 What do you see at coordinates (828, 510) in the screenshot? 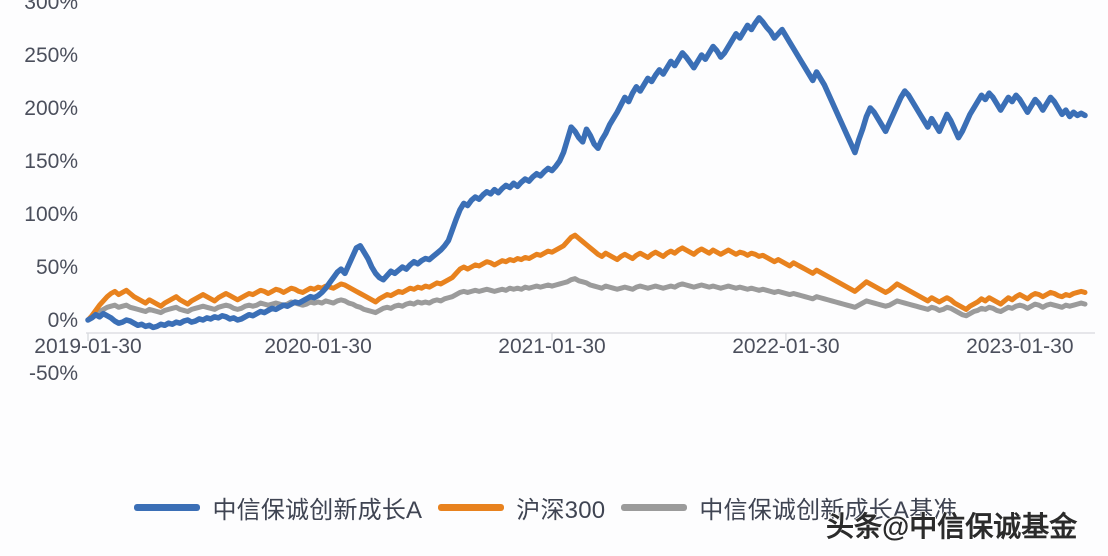
I see `legend-label: 中信保诚创新成长A基准` at bounding box center [828, 510].